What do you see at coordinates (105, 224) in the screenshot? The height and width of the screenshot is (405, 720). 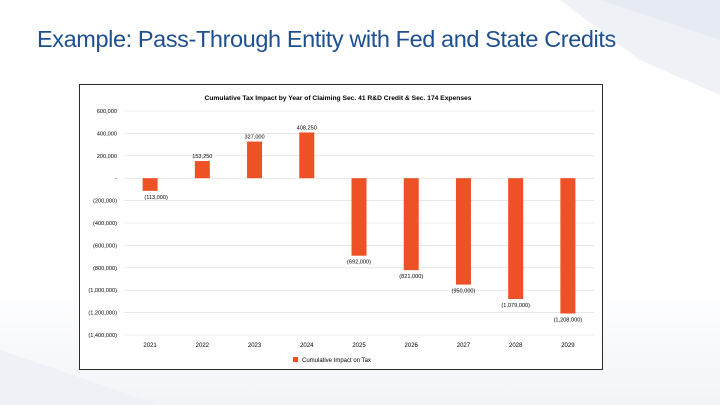 I see `y-tick-label: (400,000)` at bounding box center [105, 224].